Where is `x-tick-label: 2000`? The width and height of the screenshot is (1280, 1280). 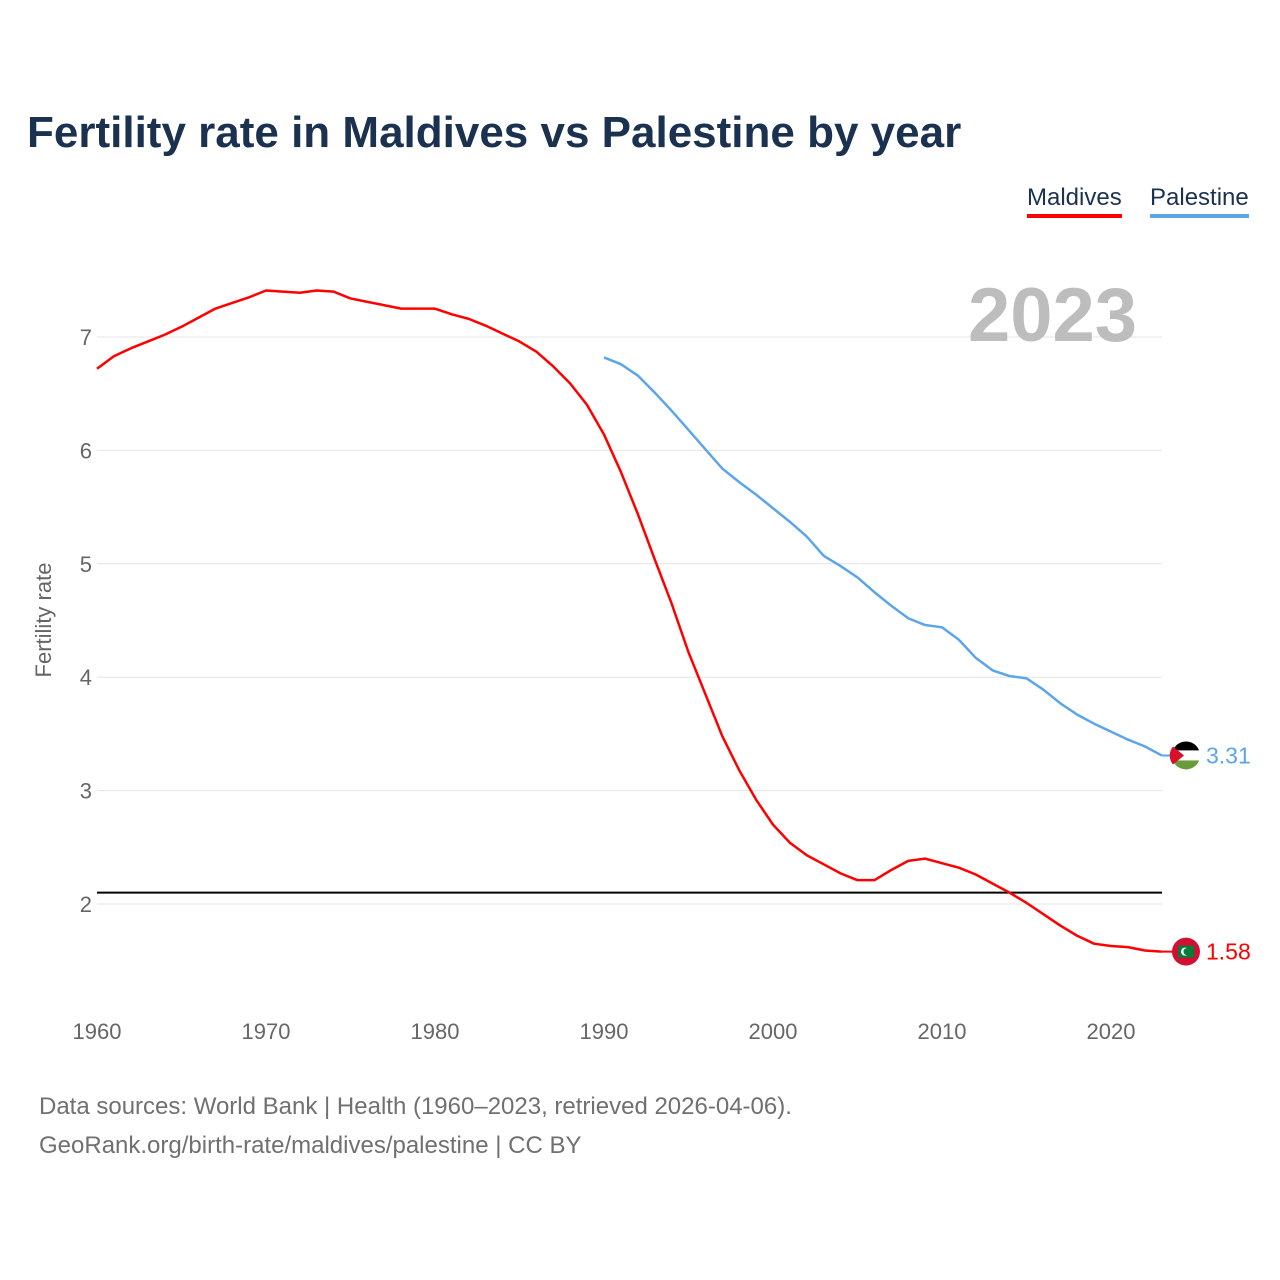
x-tick-label: 2000 is located at coordinates (773, 1031).